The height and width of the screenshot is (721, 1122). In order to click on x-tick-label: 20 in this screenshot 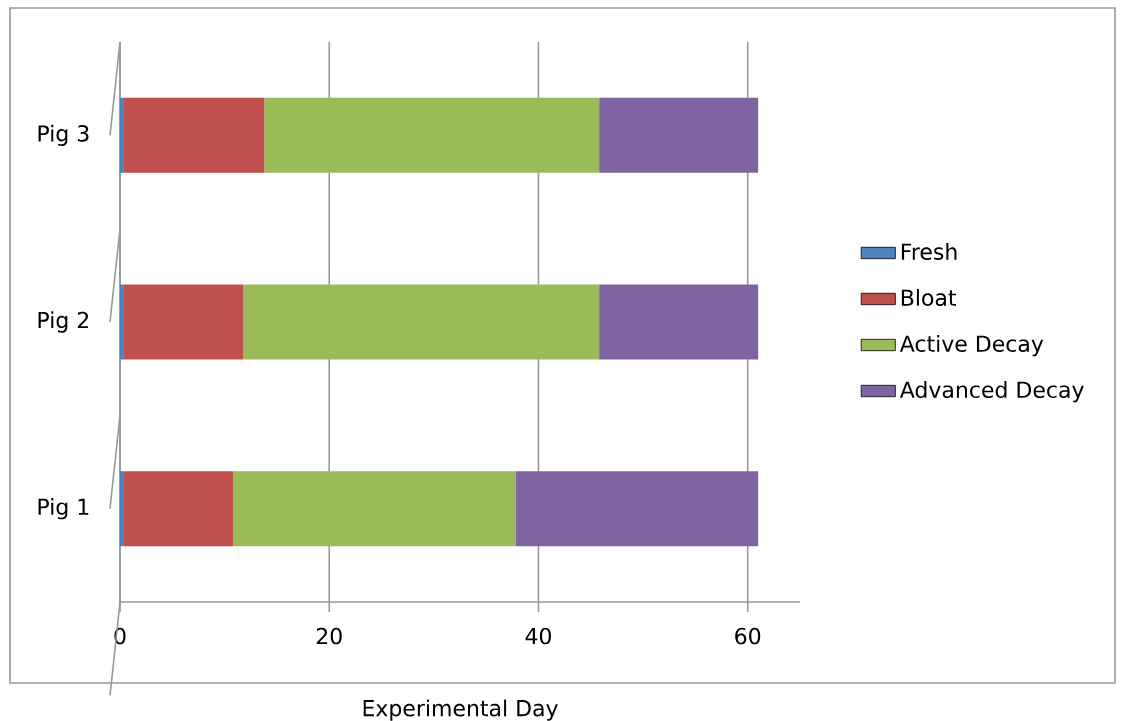, I will do `click(329, 636)`.